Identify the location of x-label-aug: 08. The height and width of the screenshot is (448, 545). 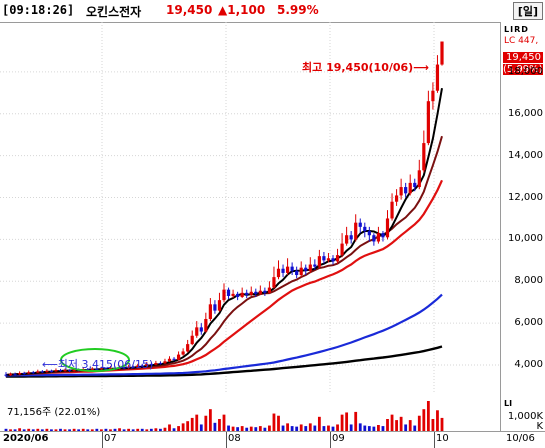
(234, 438).